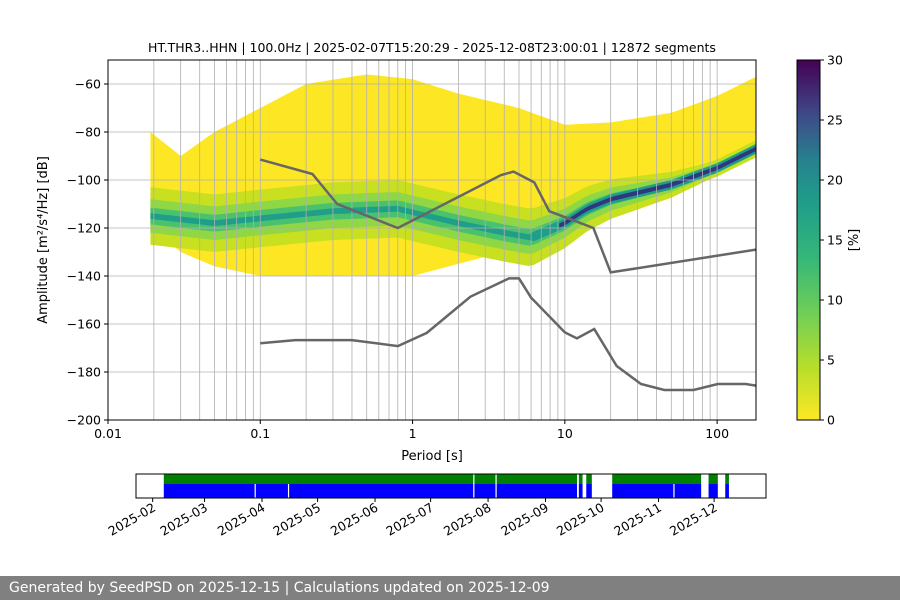 This screenshot has width=900, height=600. What do you see at coordinates (84, 420) in the screenshot?
I see `y-tick-label: −200` at bounding box center [84, 420].